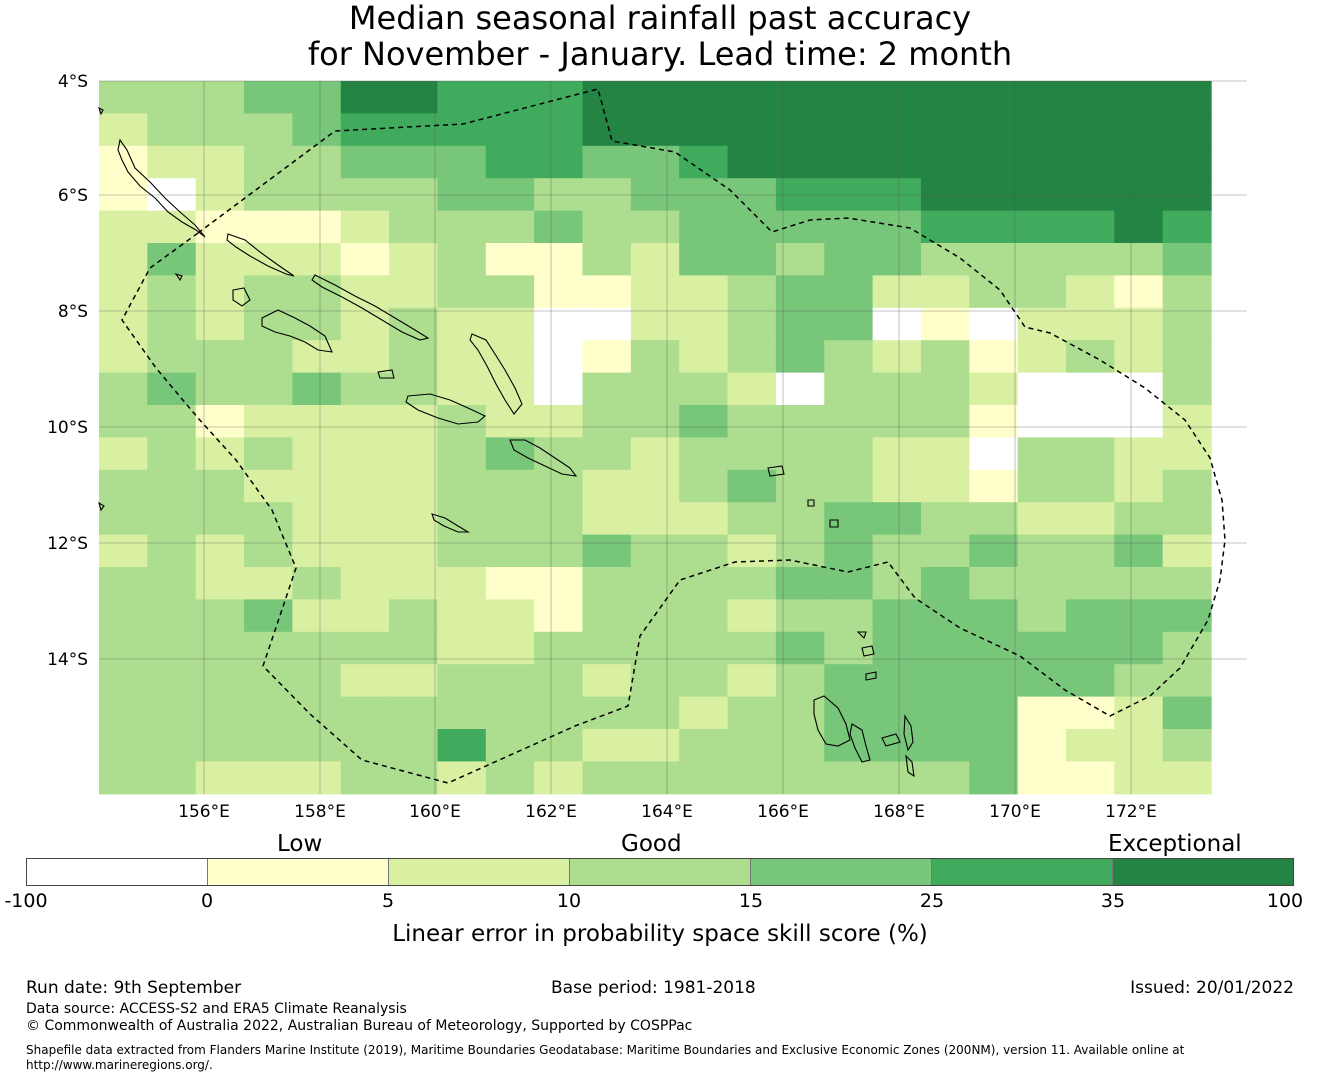  What do you see at coordinates (932, 901) in the screenshot?
I see `legend-tick-label: 25` at bounding box center [932, 901].